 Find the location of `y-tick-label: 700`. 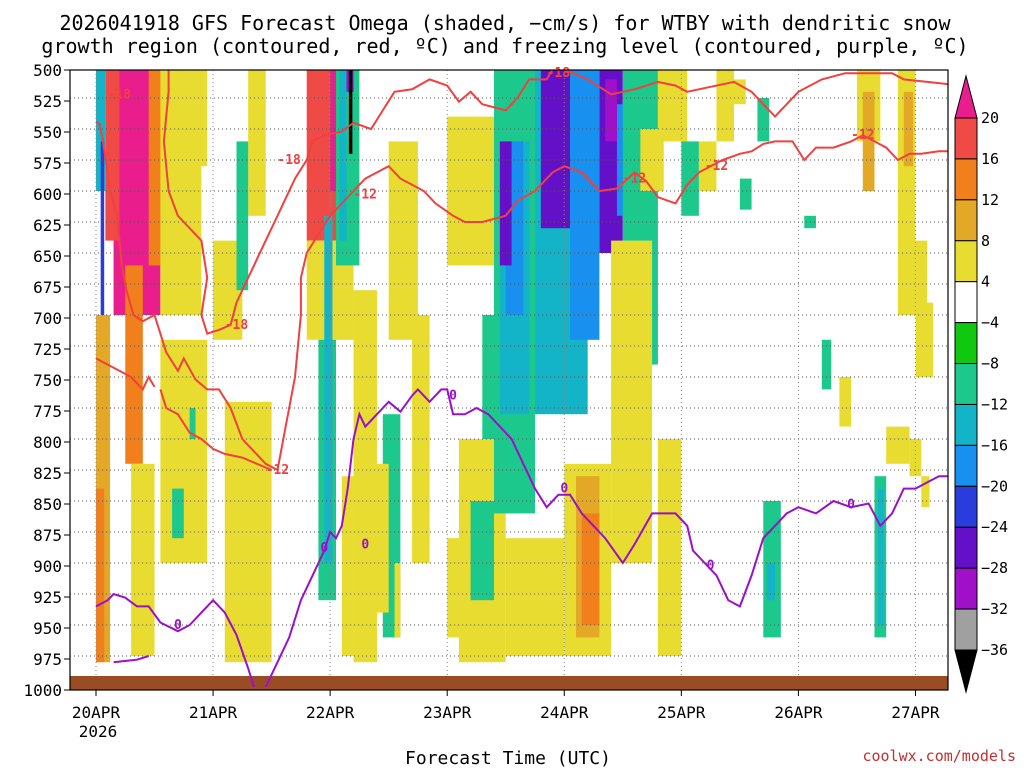

y-tick-label: 700 is located at coordinates (47, 318).